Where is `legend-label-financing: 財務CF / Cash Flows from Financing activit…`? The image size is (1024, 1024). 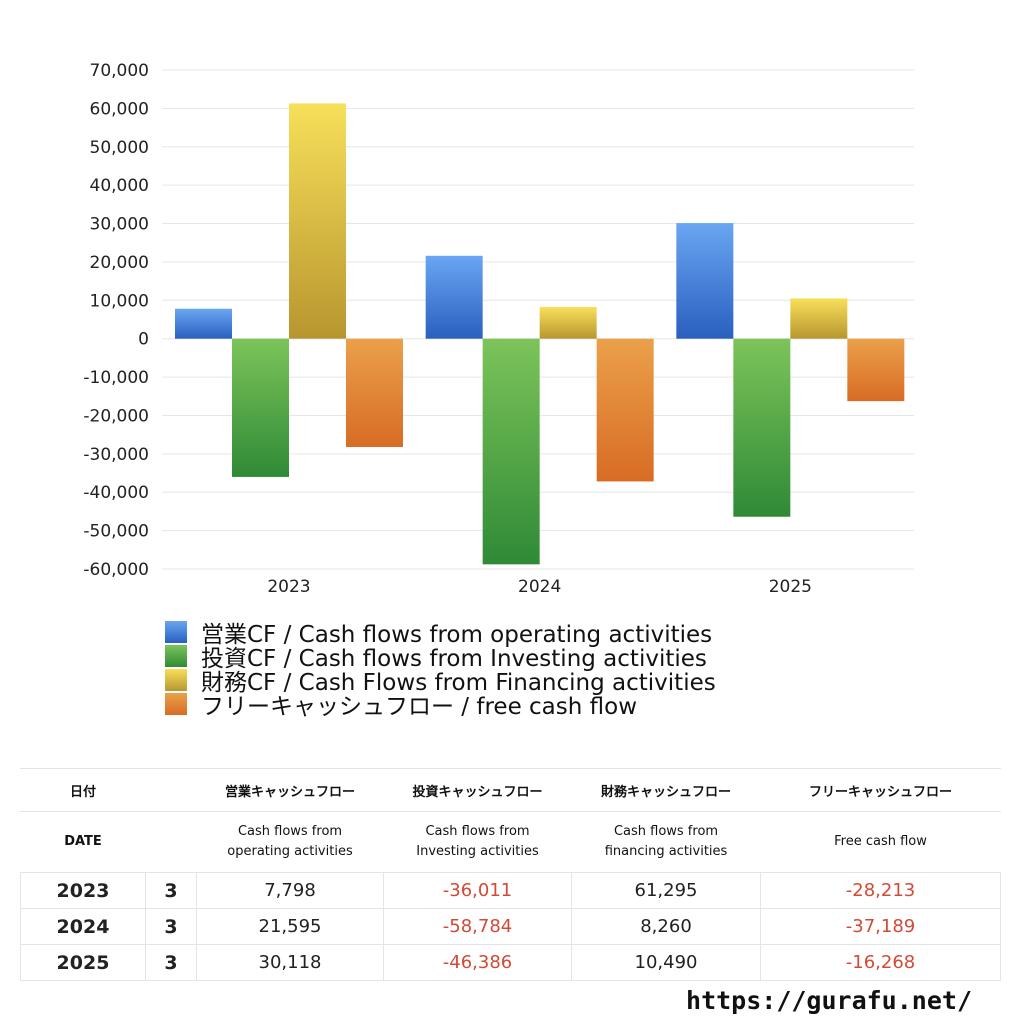 legend-label-financing: 財務CF / Cash Flows from Financing activit… is located at coordinates (458, 683).